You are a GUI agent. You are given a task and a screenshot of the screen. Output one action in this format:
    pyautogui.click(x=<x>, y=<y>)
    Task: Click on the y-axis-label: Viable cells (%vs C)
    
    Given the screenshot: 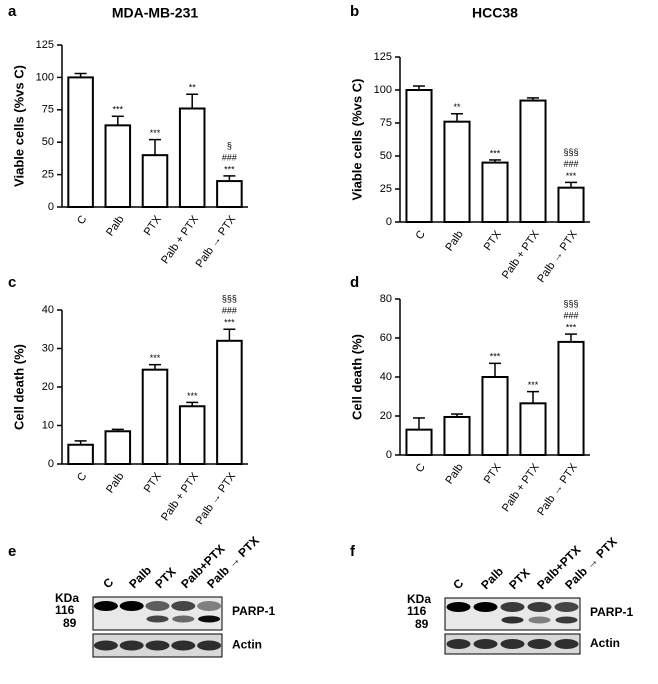 What is the action you would take?
    pyautogui.click(x=356, y=140)
    